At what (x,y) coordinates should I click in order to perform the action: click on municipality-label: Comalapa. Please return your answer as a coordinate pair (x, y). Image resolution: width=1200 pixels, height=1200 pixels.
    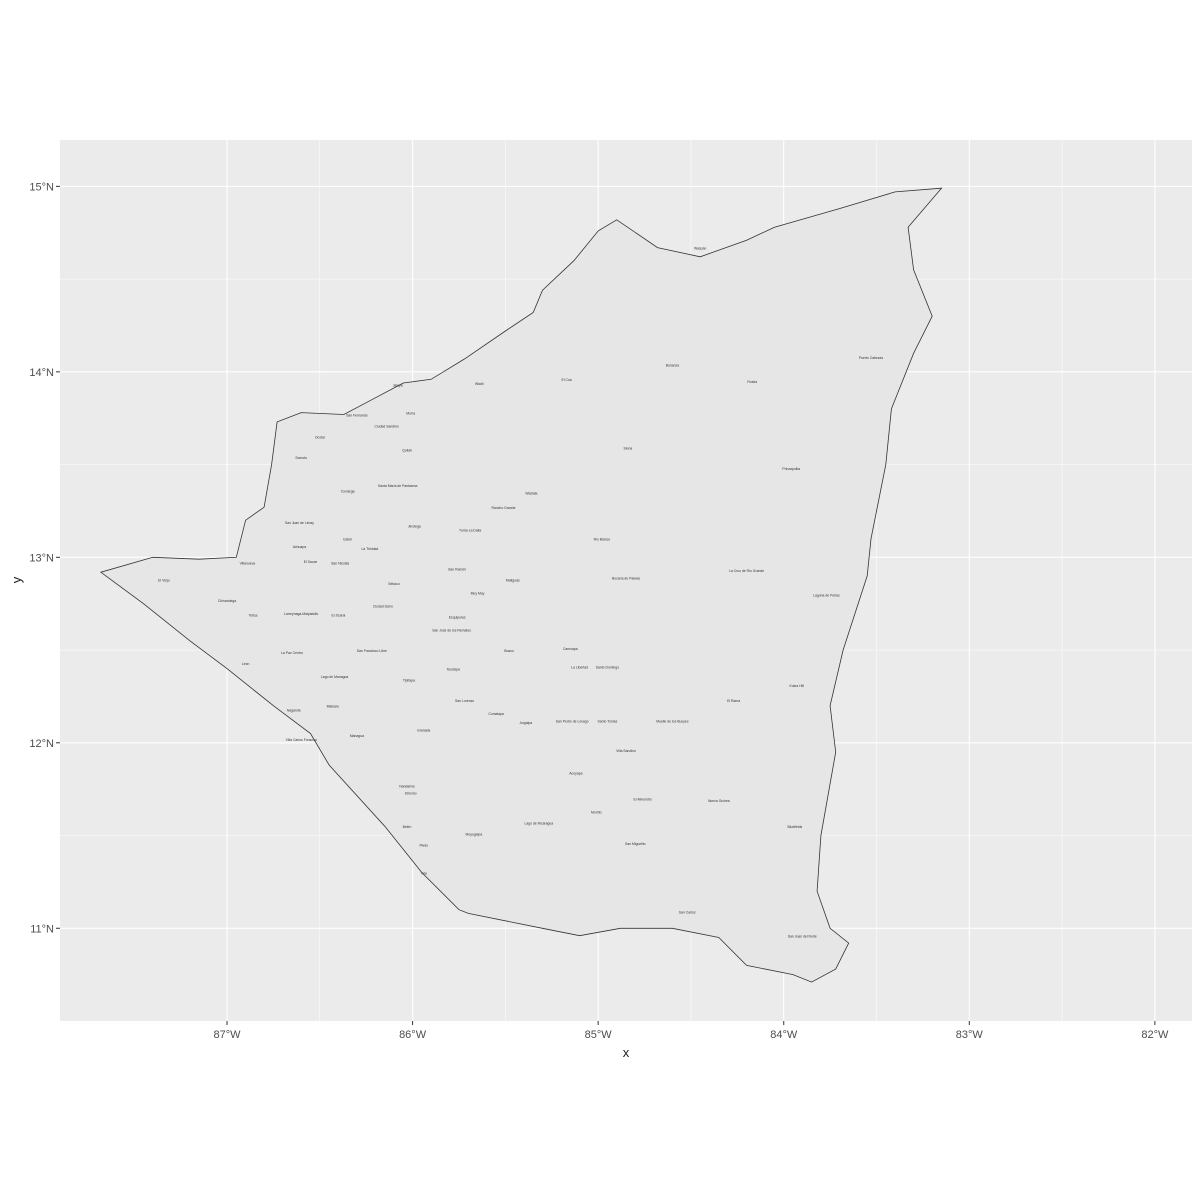
    Looking at the image, I should click on (496, 714).